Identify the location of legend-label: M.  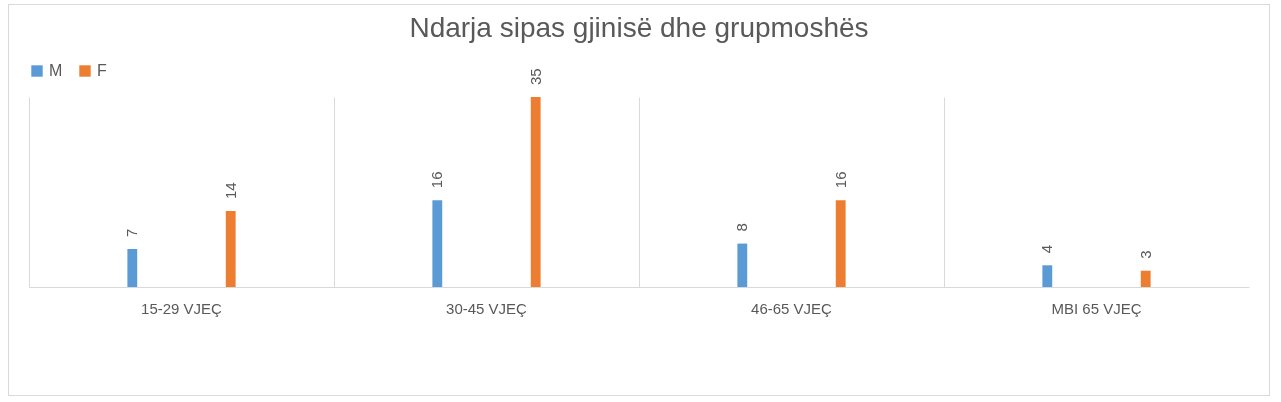
(56, 70).